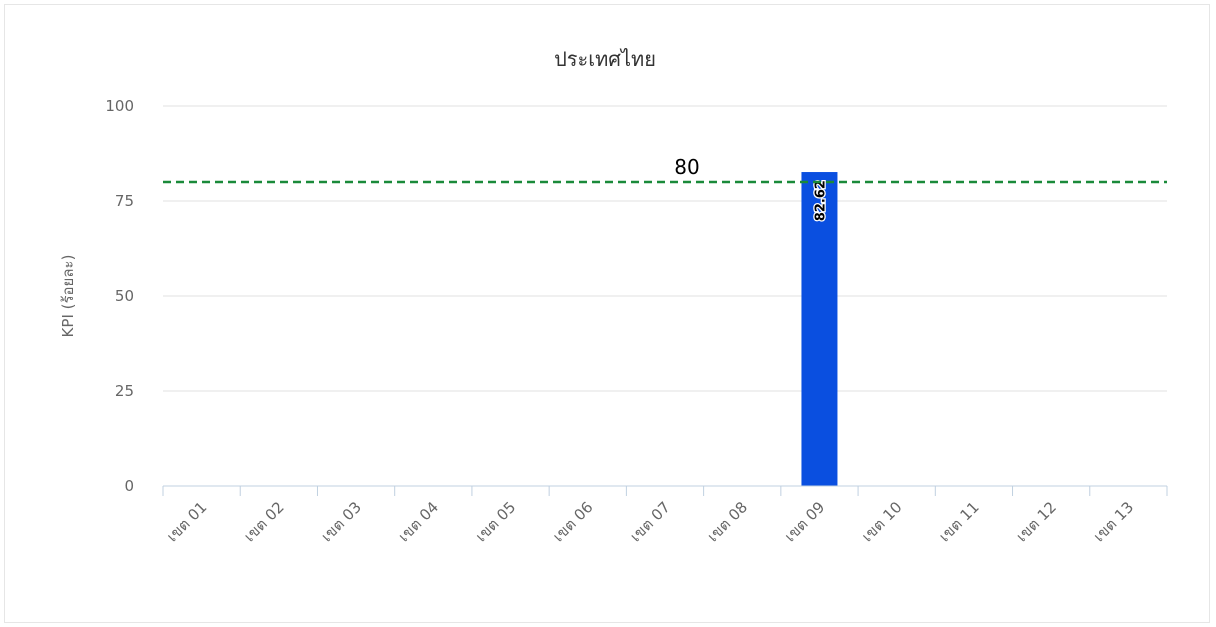  Describe the element at coordinates (820, 200) in the screenshot. I see `bar-data-label: 82.62` at that location.